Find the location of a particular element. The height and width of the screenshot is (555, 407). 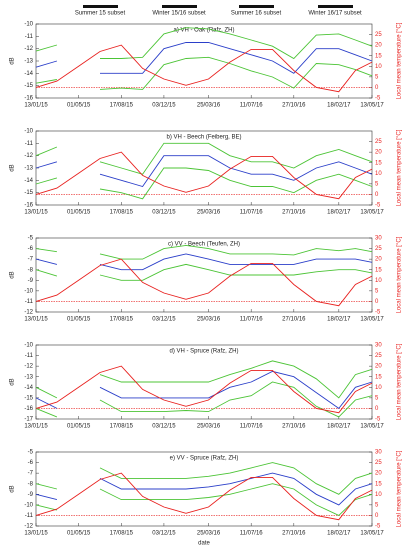

panel-title: c) VV - Beech (Teufen, ZH) is located at coordinates (204, 245).